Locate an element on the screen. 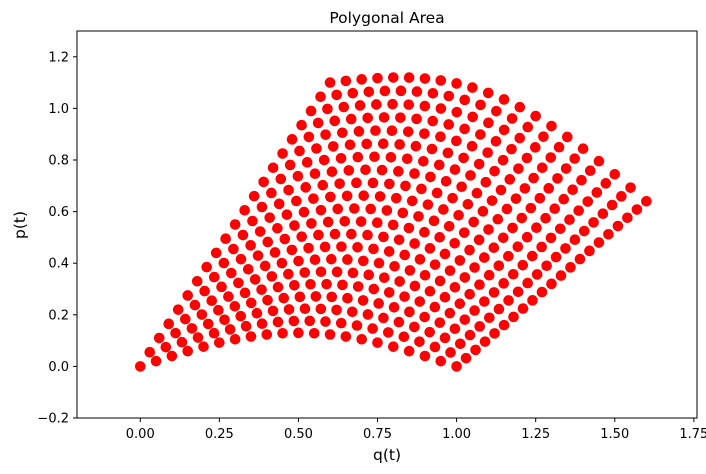 Image resolution: width=706 pixels, height=474 pixels. y-axis-ticks: −0.2 0.0 0.2 0.4 0.6 0.8 1.0 1.2 is located at coordinates (57, 238).